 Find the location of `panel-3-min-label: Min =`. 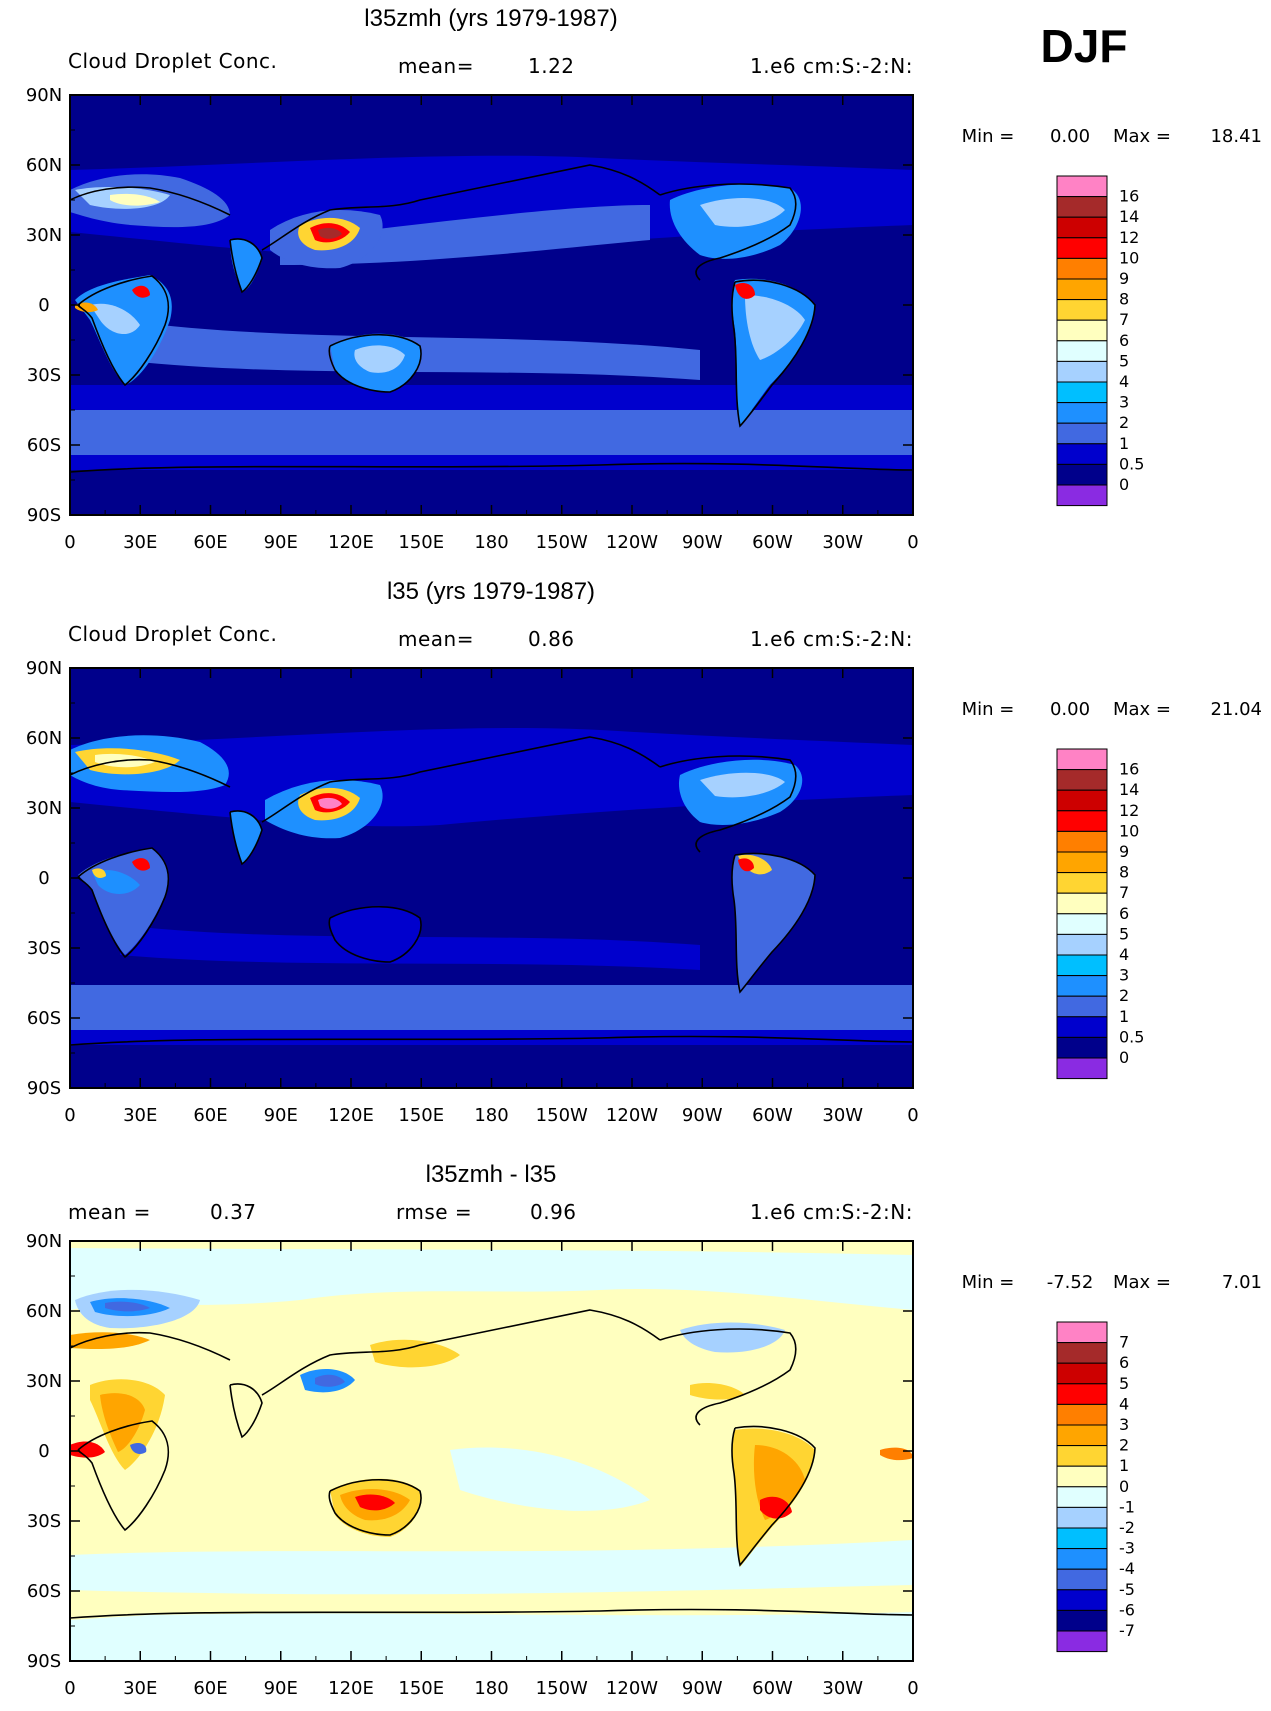

panel-3-min-label: Min = is located at coordinates (988, 1282).